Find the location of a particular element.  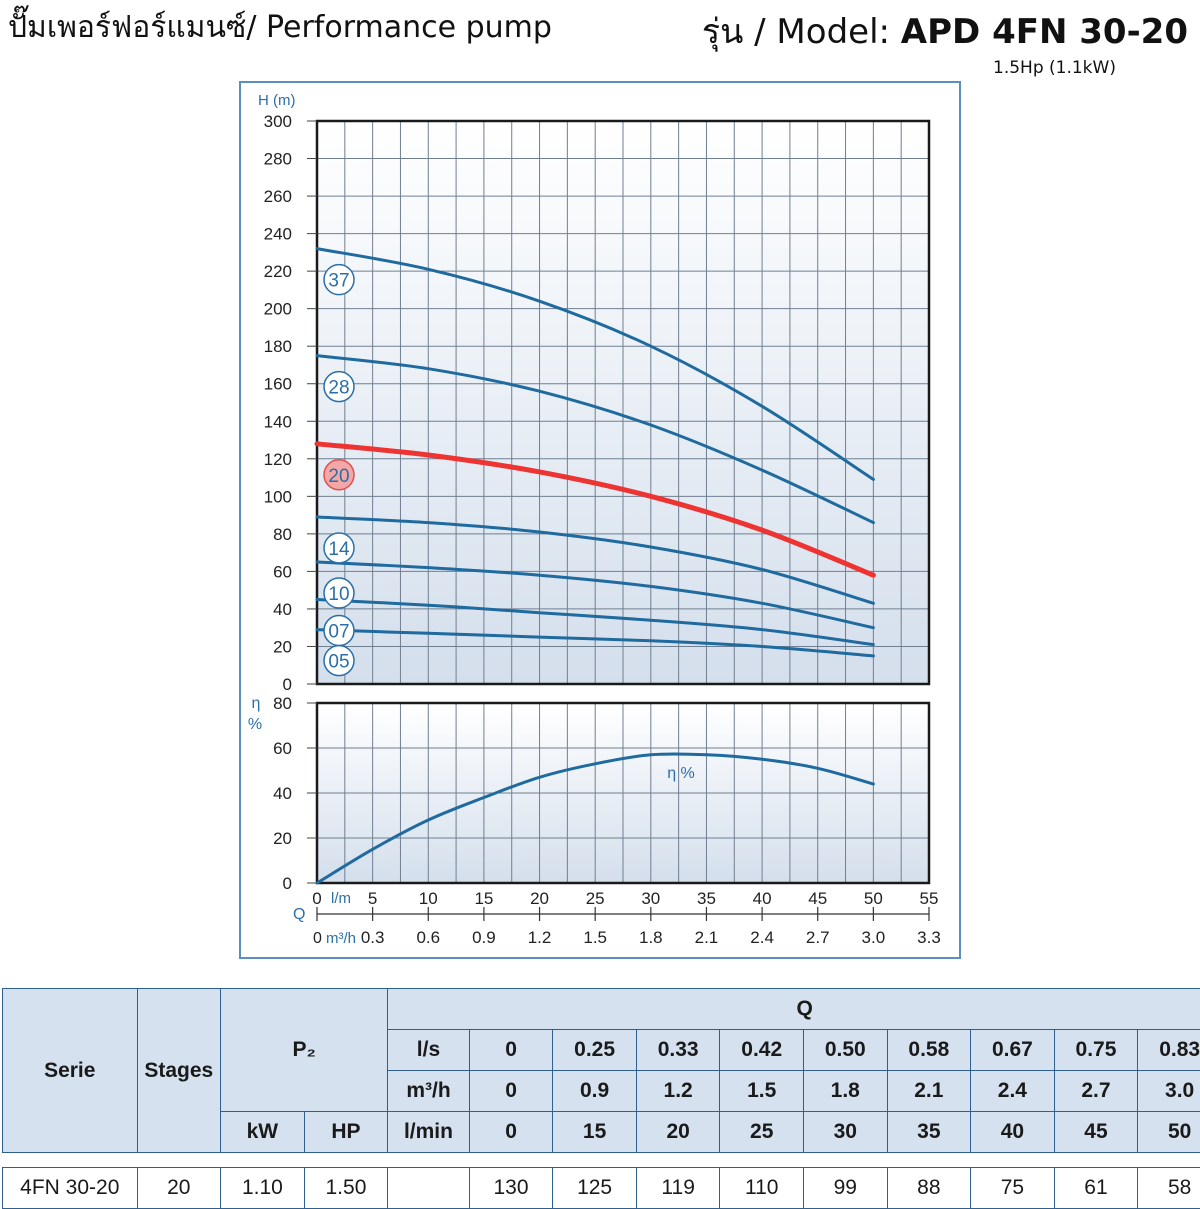

efficiency-curve-label: η % is located at coordinates (681, 773).